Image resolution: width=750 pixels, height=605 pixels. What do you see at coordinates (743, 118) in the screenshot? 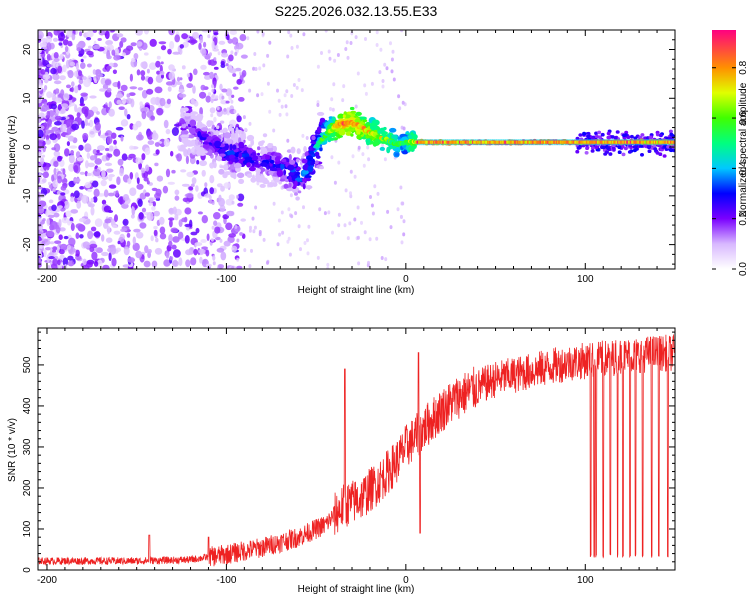
I see `colorbar-tick-label: 0.6` at bounding box center [743, 118].